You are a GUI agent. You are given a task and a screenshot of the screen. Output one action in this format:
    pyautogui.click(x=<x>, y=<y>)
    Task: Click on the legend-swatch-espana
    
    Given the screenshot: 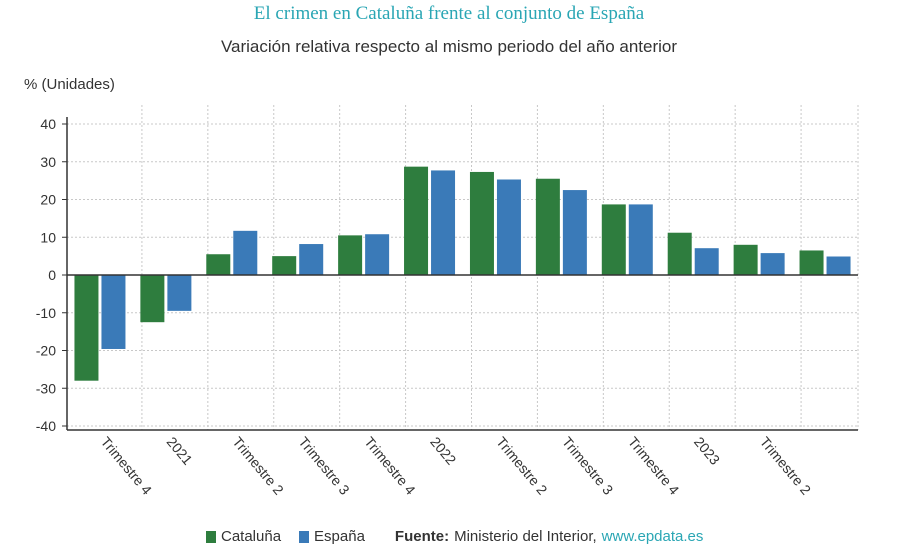 What is the action you would take?
    pyautogui.click(x=304, y=536)
    